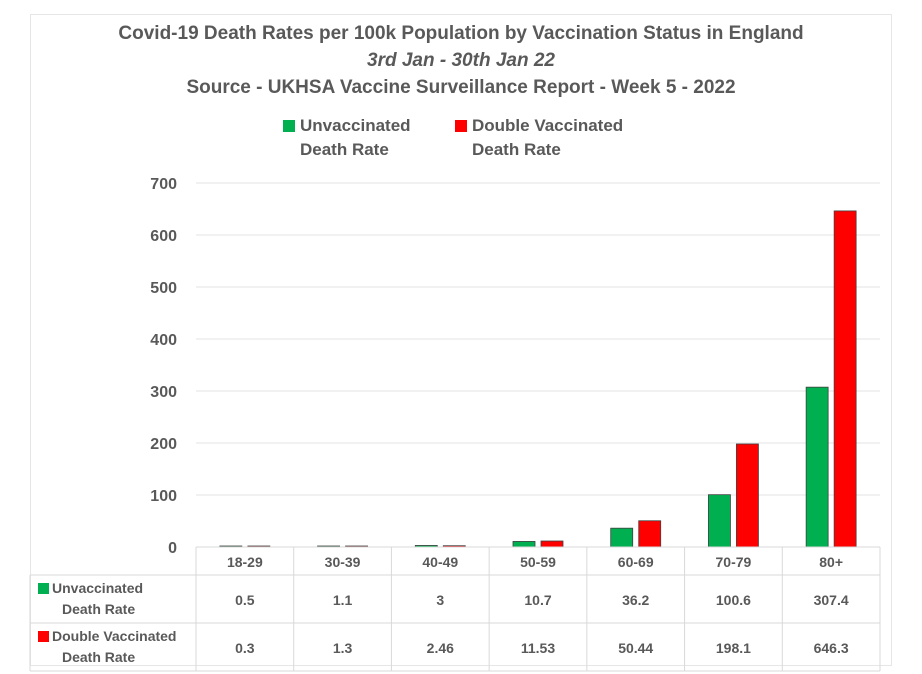  Describe the element at coordinates (734, 562) in the screenshot. I see `x-tick-label: 70-79` at that location.